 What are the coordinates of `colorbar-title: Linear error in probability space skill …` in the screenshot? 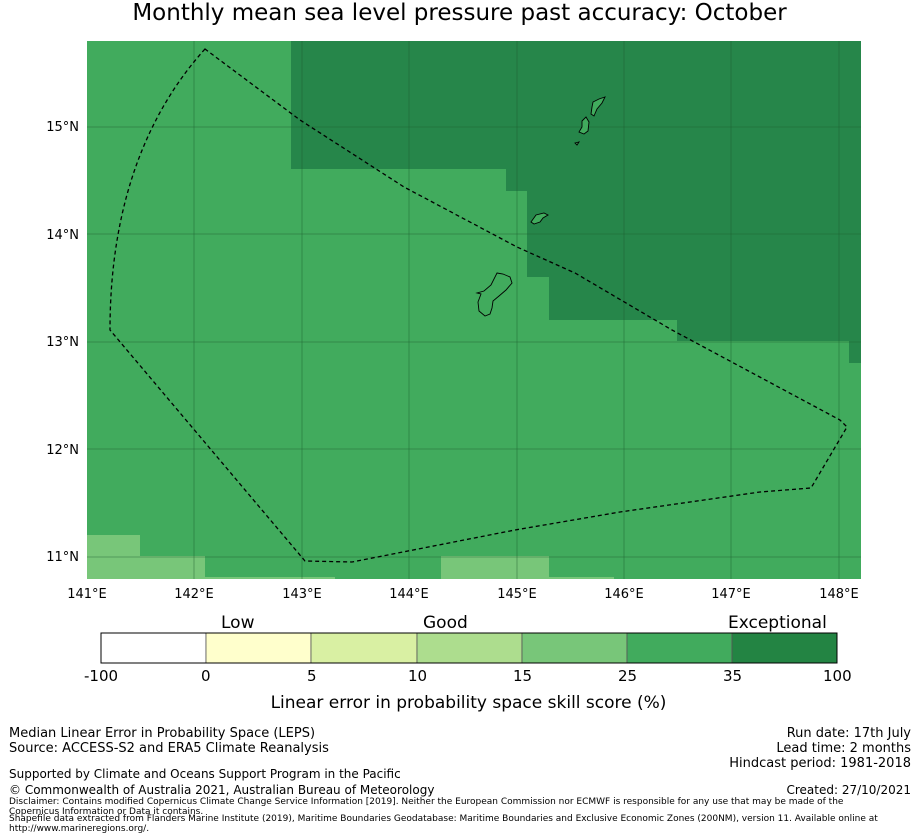 It's located at (468, 703).